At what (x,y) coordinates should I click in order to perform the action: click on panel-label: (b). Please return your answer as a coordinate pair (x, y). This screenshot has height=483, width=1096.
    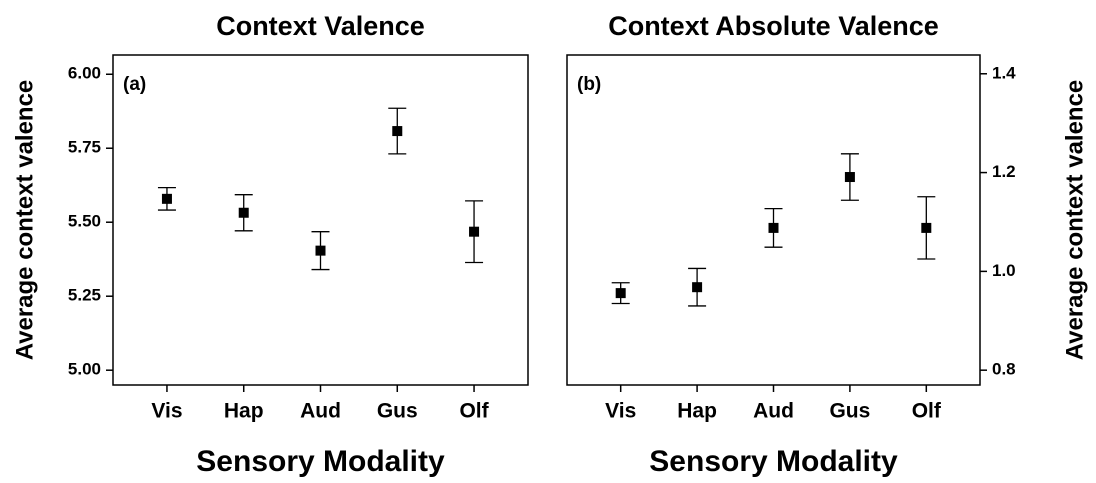
    Looking at the image, I should click on (589, 84).